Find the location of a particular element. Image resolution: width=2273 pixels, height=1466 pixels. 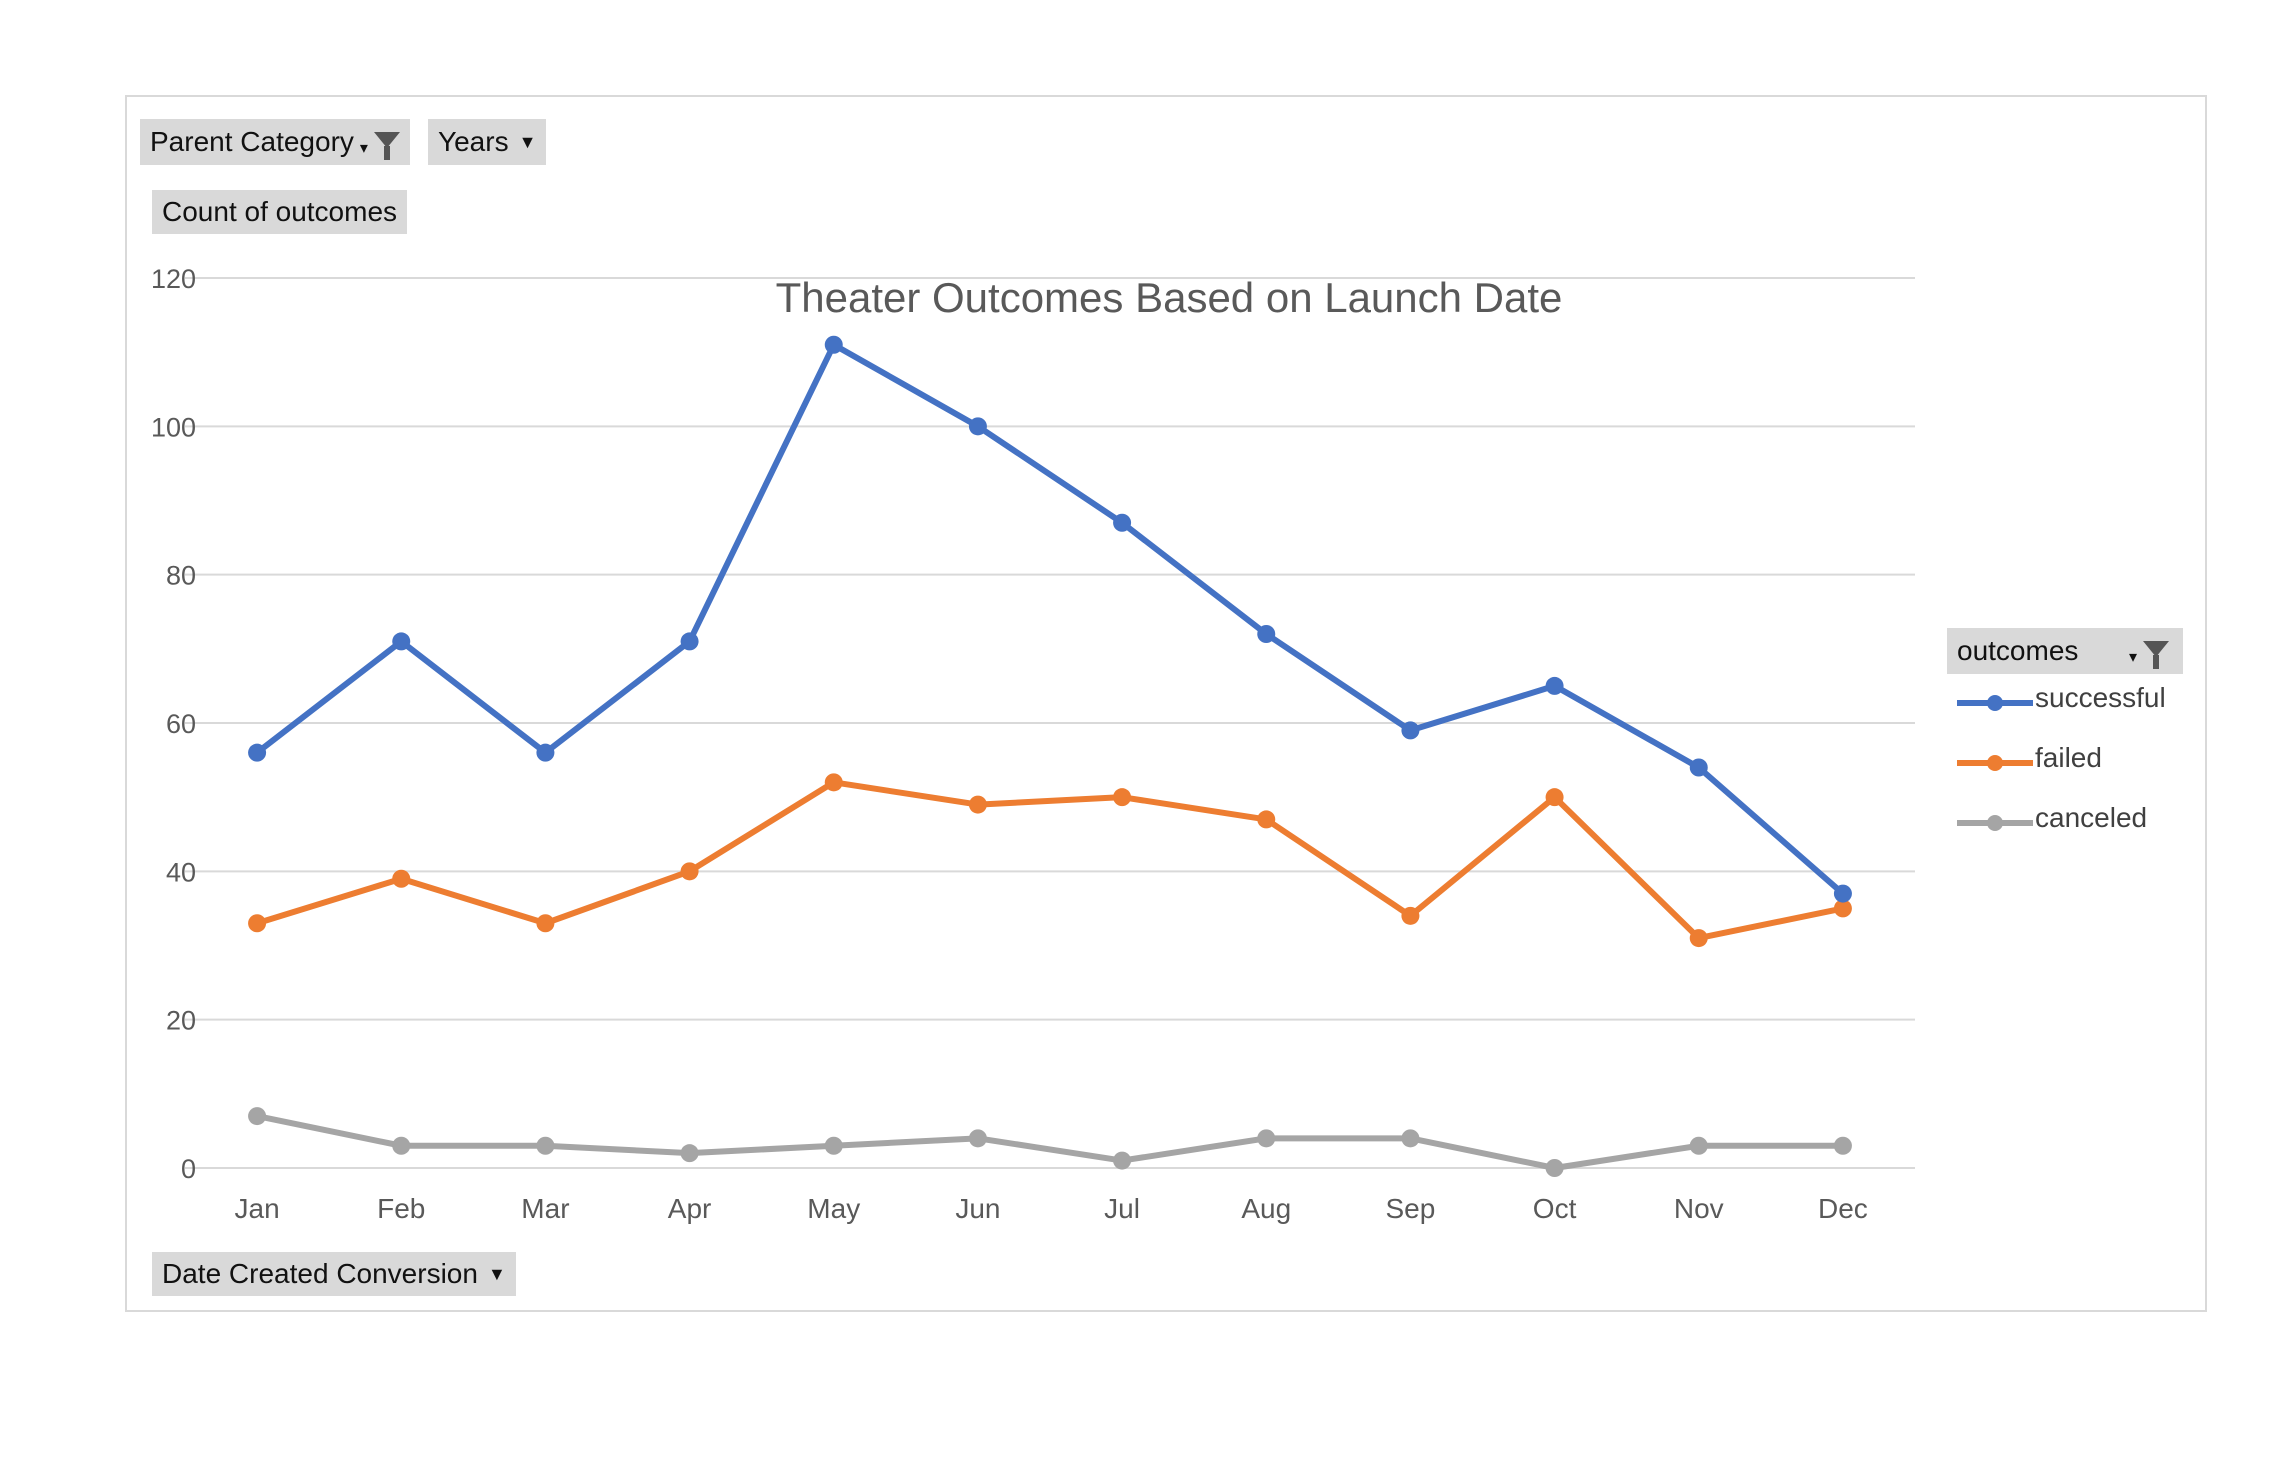

parent-category-label: Parent Category is located at coordinates (252, 141).